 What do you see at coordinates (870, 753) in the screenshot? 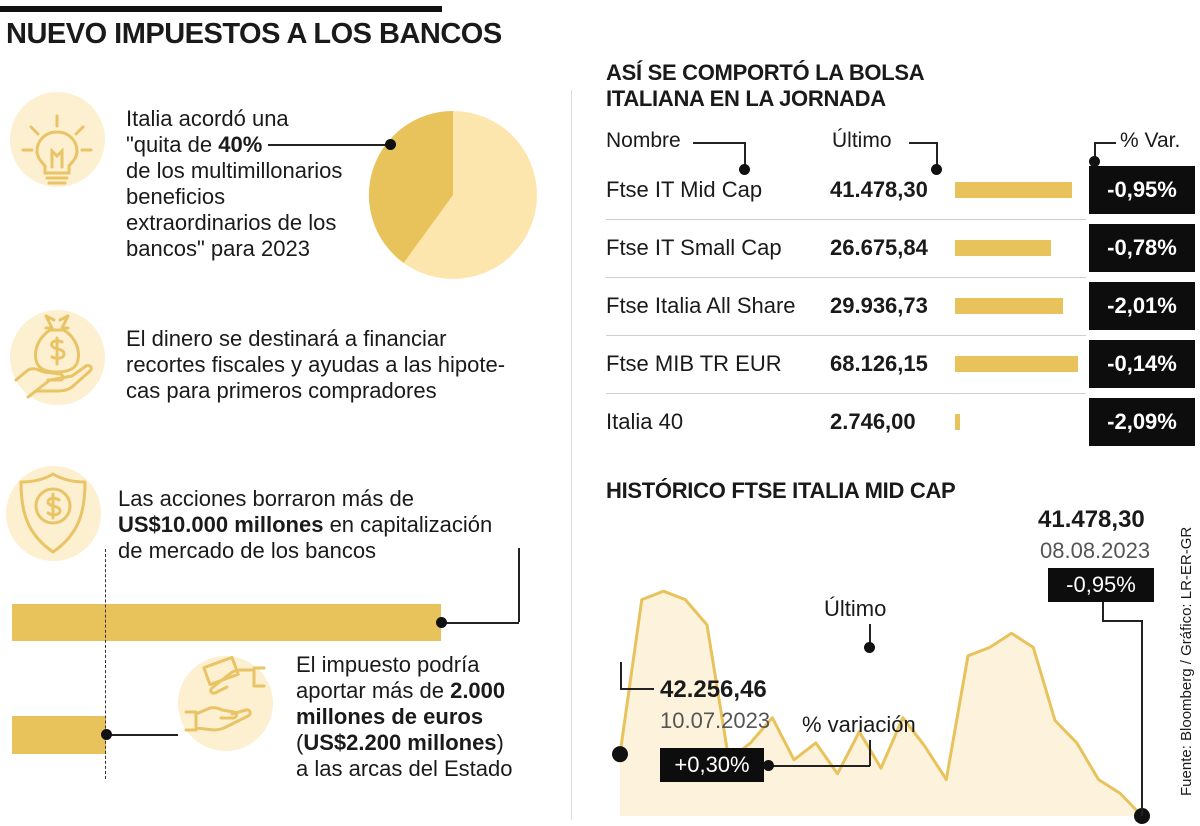
I see `start-var-leader-v` at bounding box center [870, 753].